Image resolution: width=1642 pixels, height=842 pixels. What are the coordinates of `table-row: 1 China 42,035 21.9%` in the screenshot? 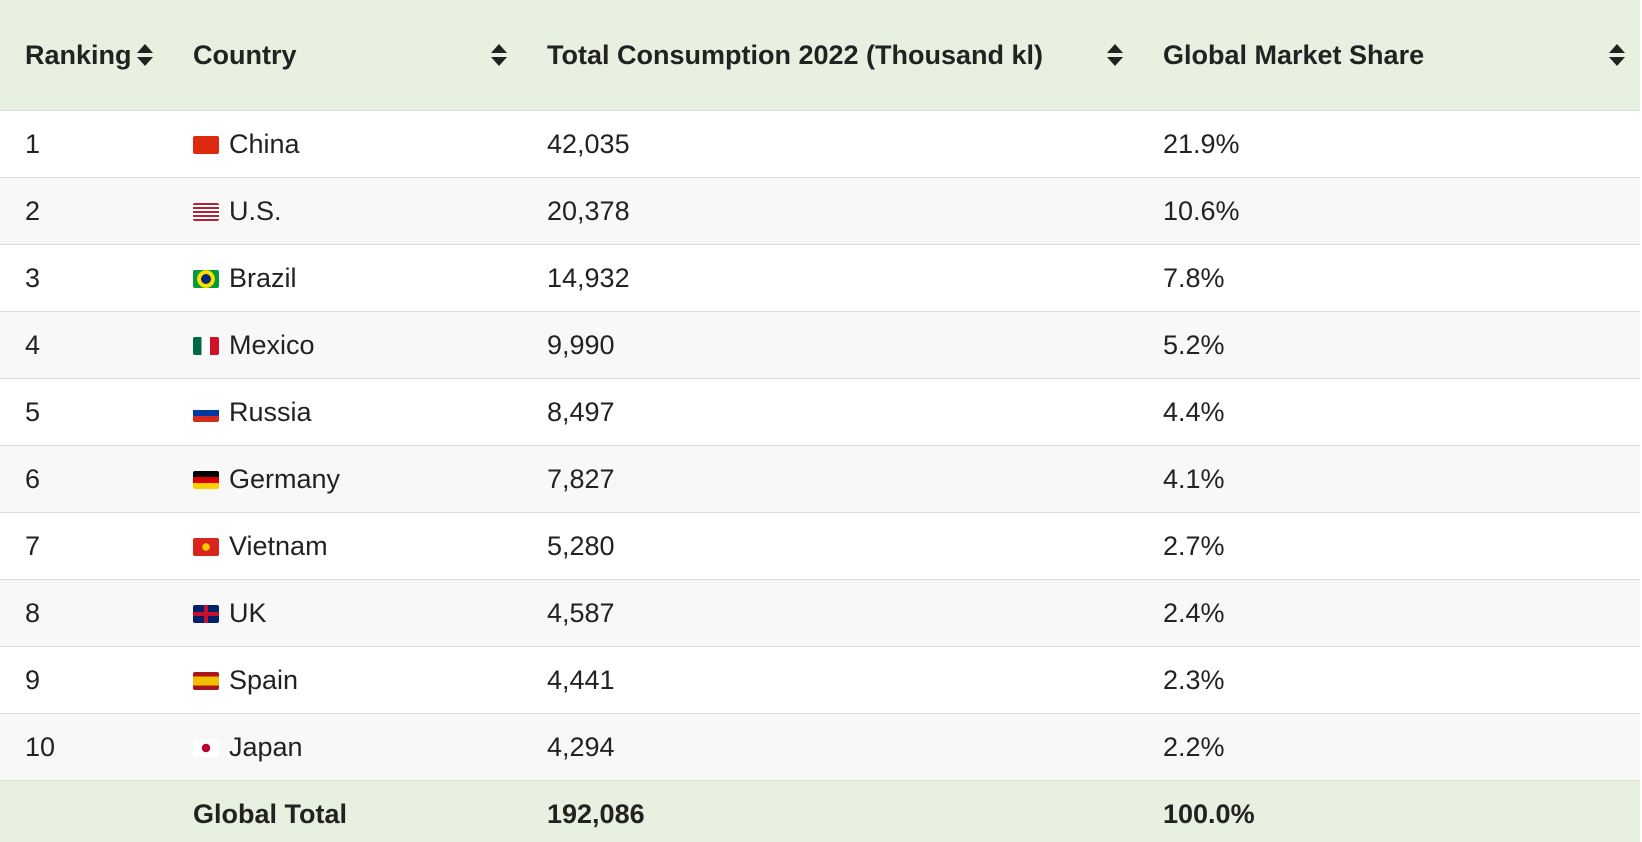 It's located at (820, 144).